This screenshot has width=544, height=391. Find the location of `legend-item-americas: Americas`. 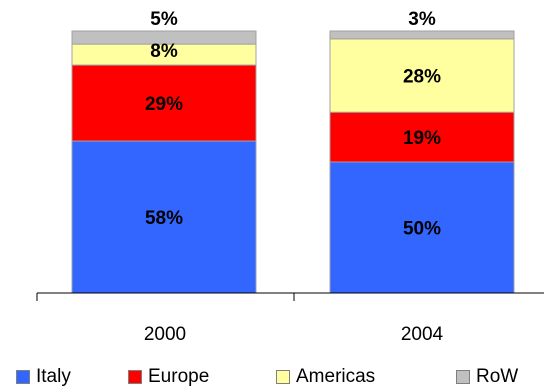

legend-item-americas: Americas is located at coordinates (325, 377).